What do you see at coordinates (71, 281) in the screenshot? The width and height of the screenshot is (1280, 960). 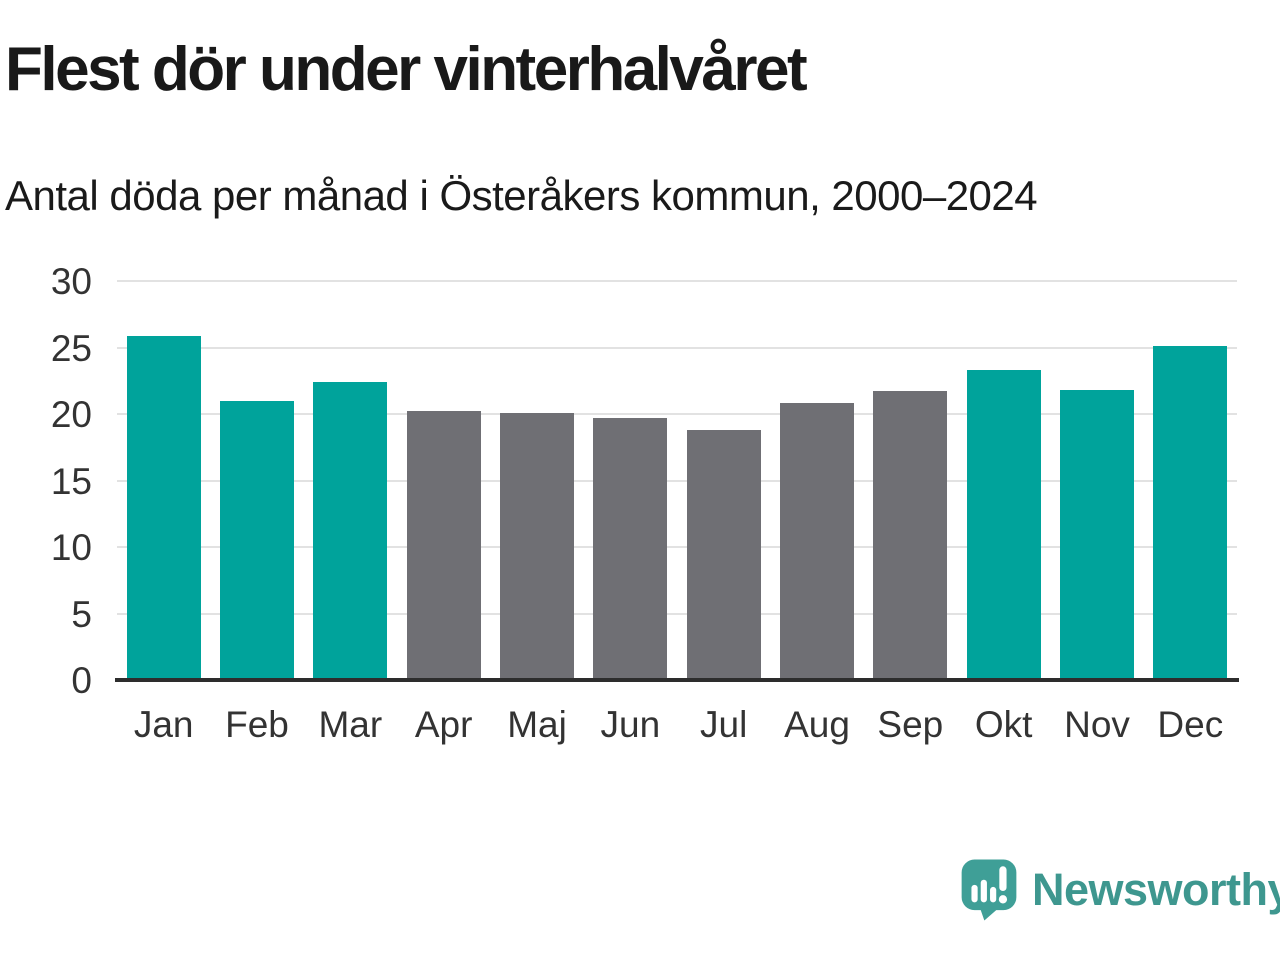 I see `y-tick-label-30: 30` at bounding box center [71, 281].